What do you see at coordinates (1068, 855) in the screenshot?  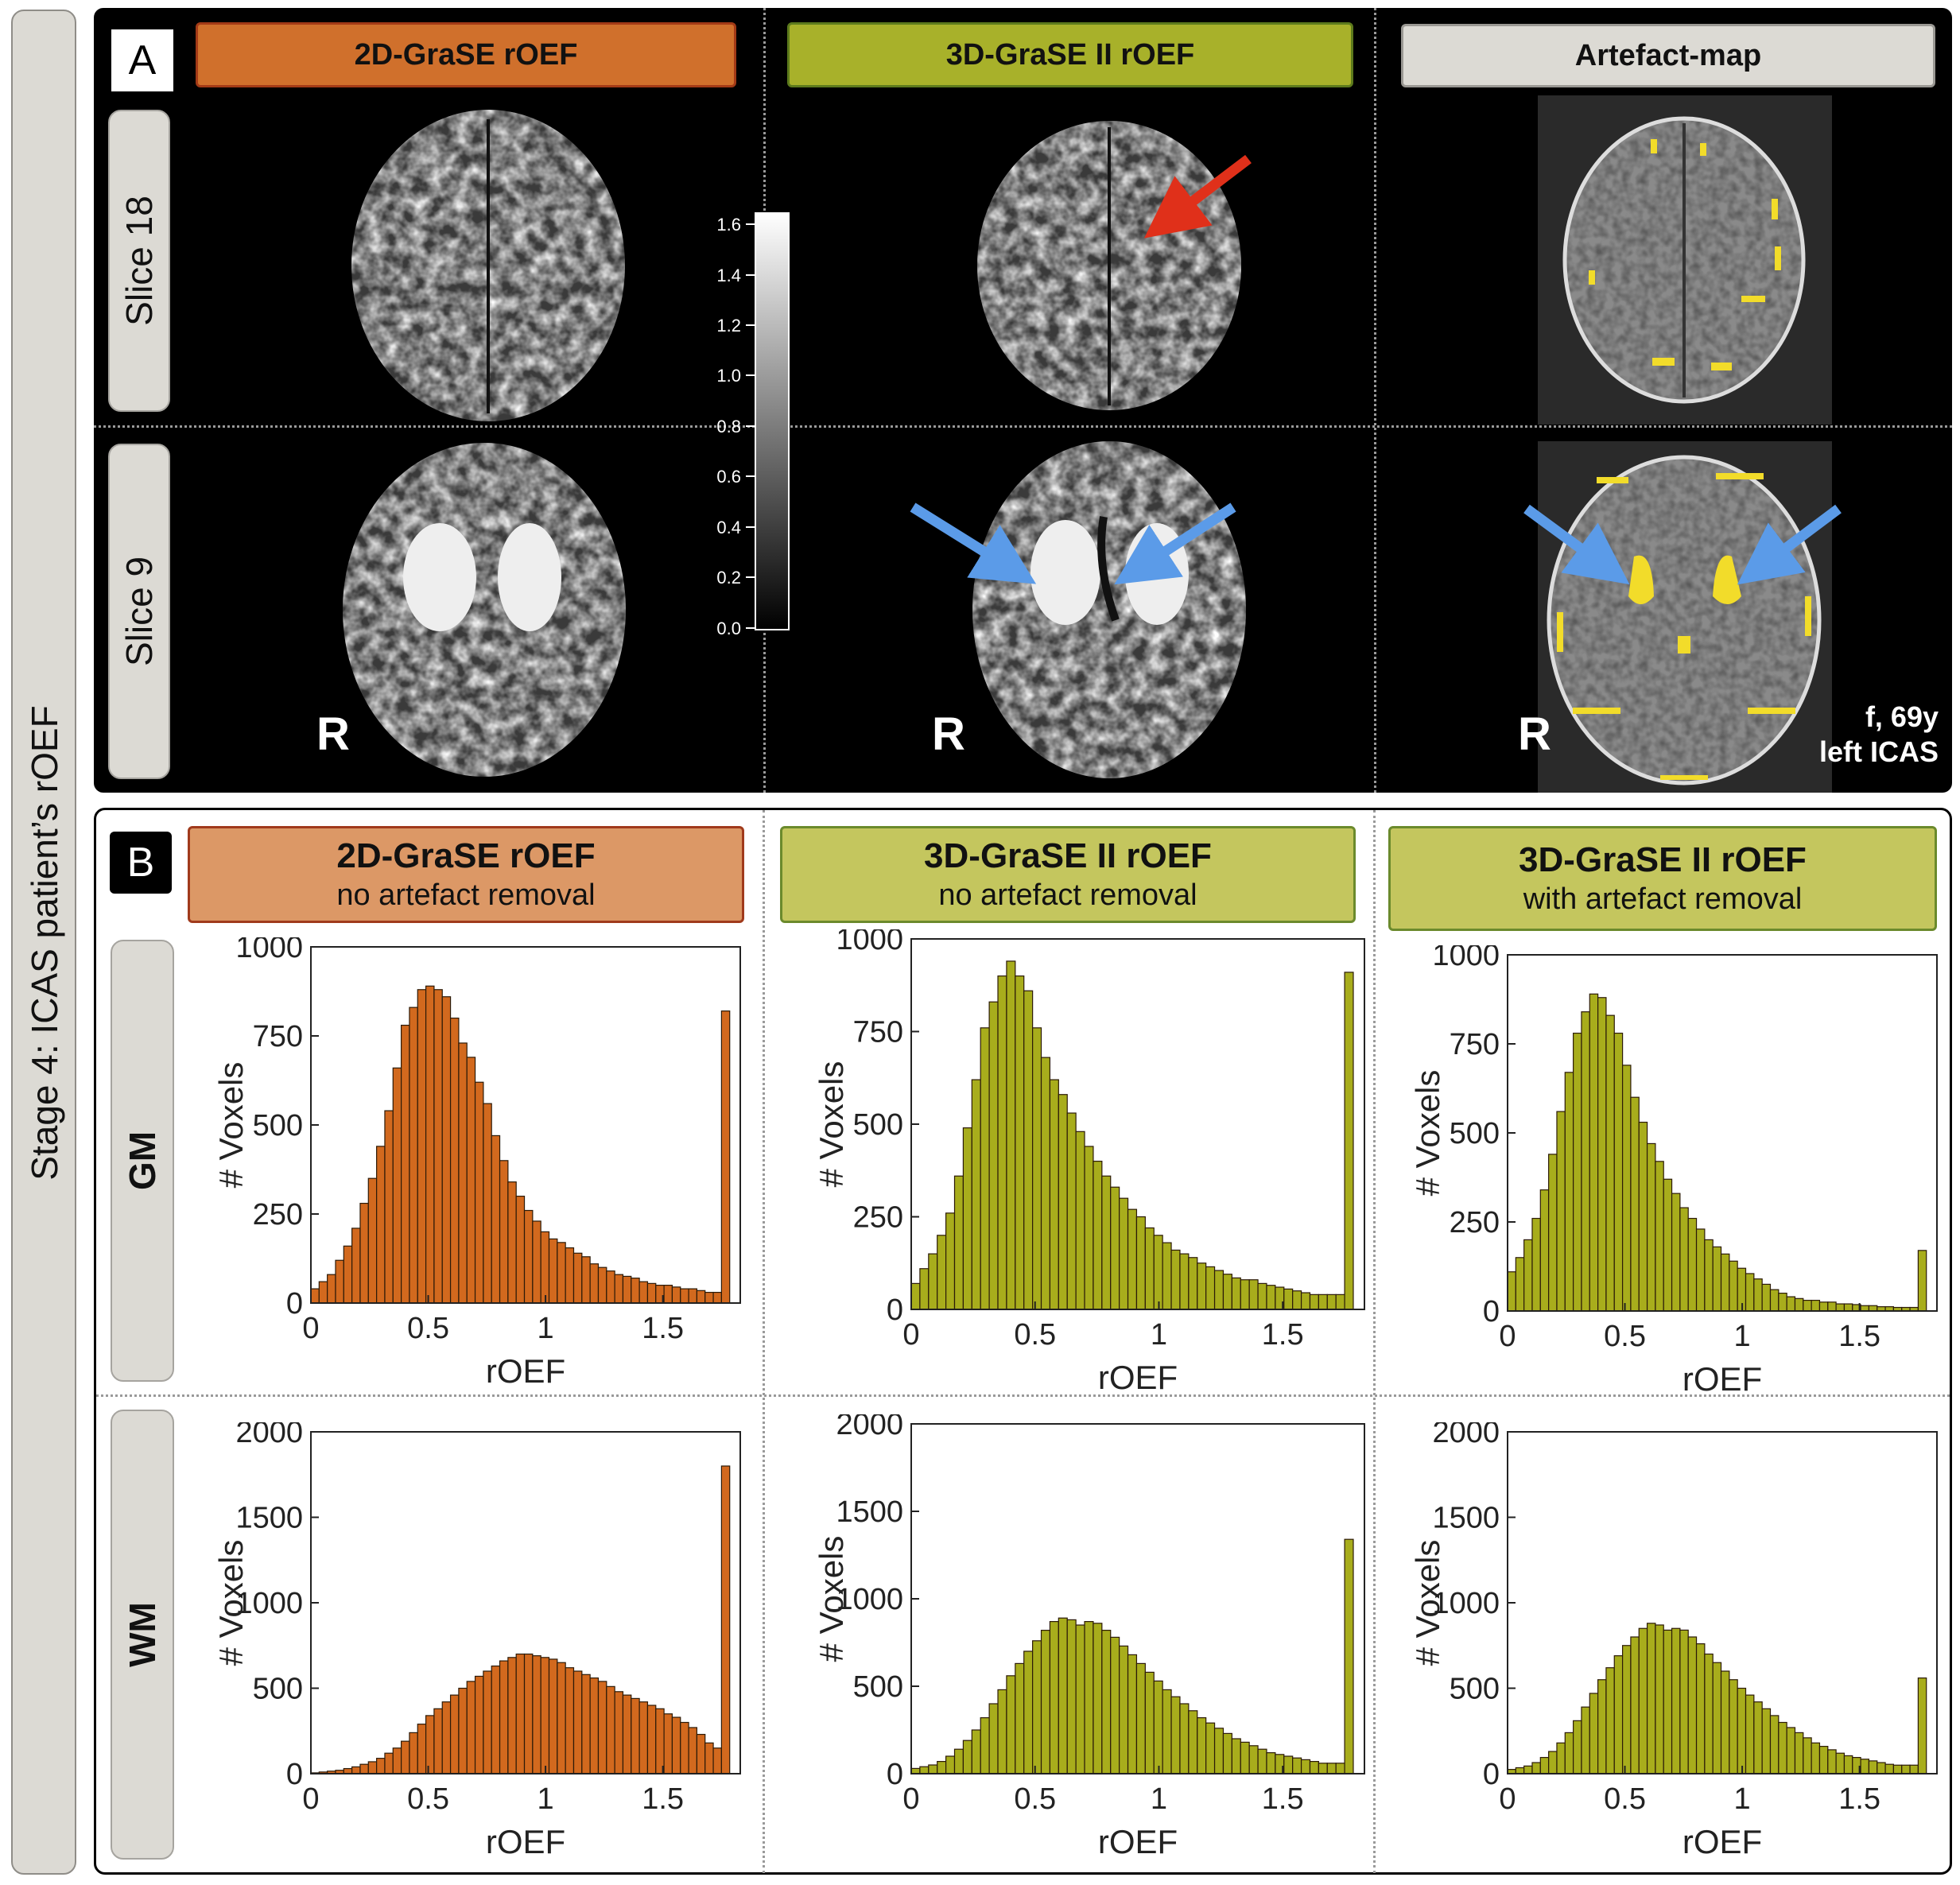 I see `b-col-title-2: 3D-GraSE II rOEF` at bounding box center [1068, 855].